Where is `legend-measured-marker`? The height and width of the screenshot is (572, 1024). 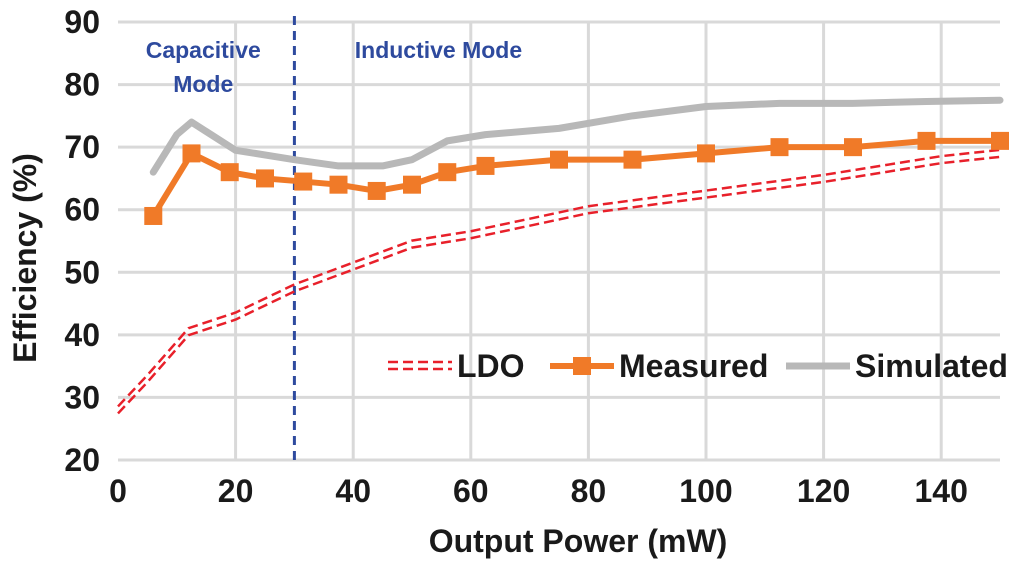
legend-measured-marker is located at coordinates (582, 366).